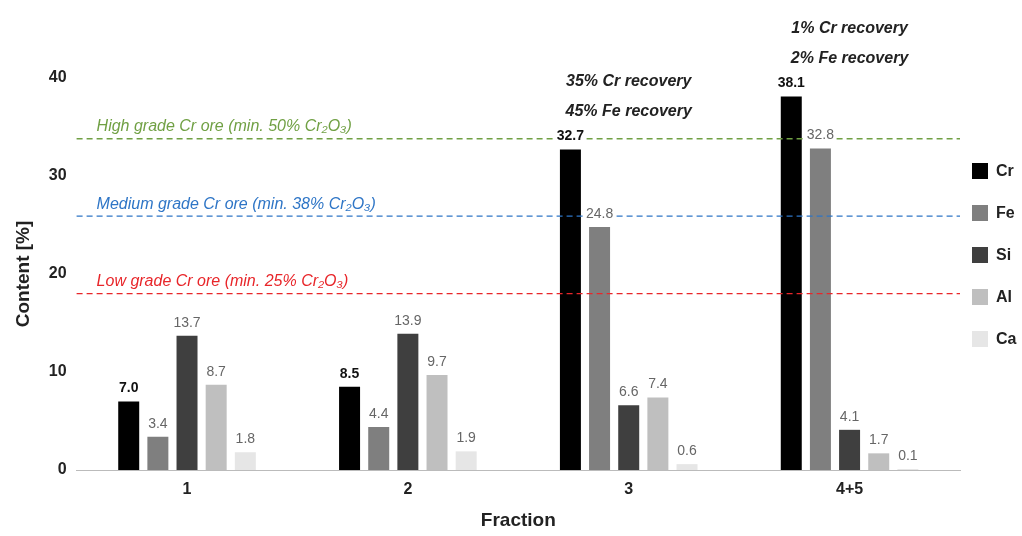 The width and height of the screenshot is (1022, 536). What do you see at coordinates (850, 489) in the screenshot?
I see `x-tick-label: 4+5` at bounding box center [850, 489].